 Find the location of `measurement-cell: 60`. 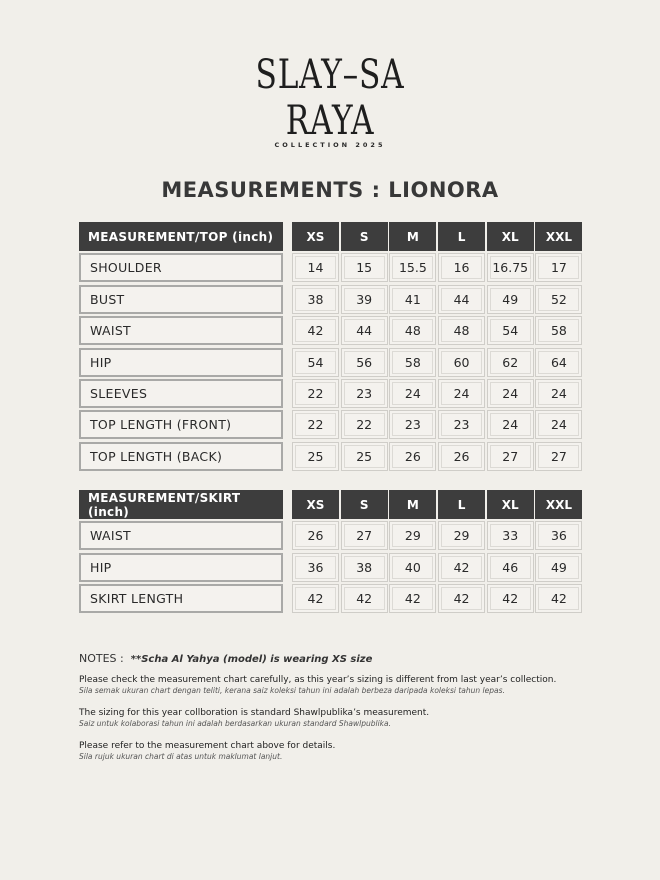

measurement-cell: 60 is located at coordinates (462, 362).